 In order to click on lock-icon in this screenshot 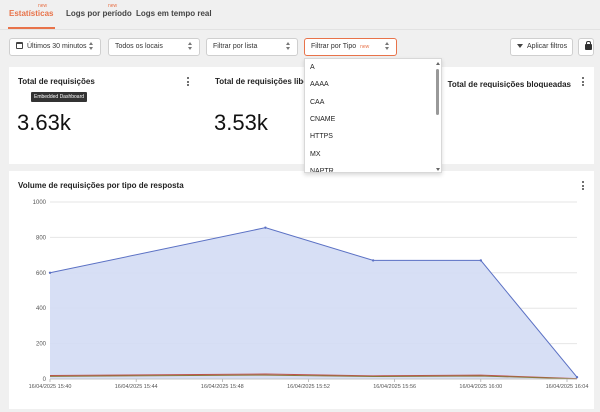, I will do `click(588, 45)`.